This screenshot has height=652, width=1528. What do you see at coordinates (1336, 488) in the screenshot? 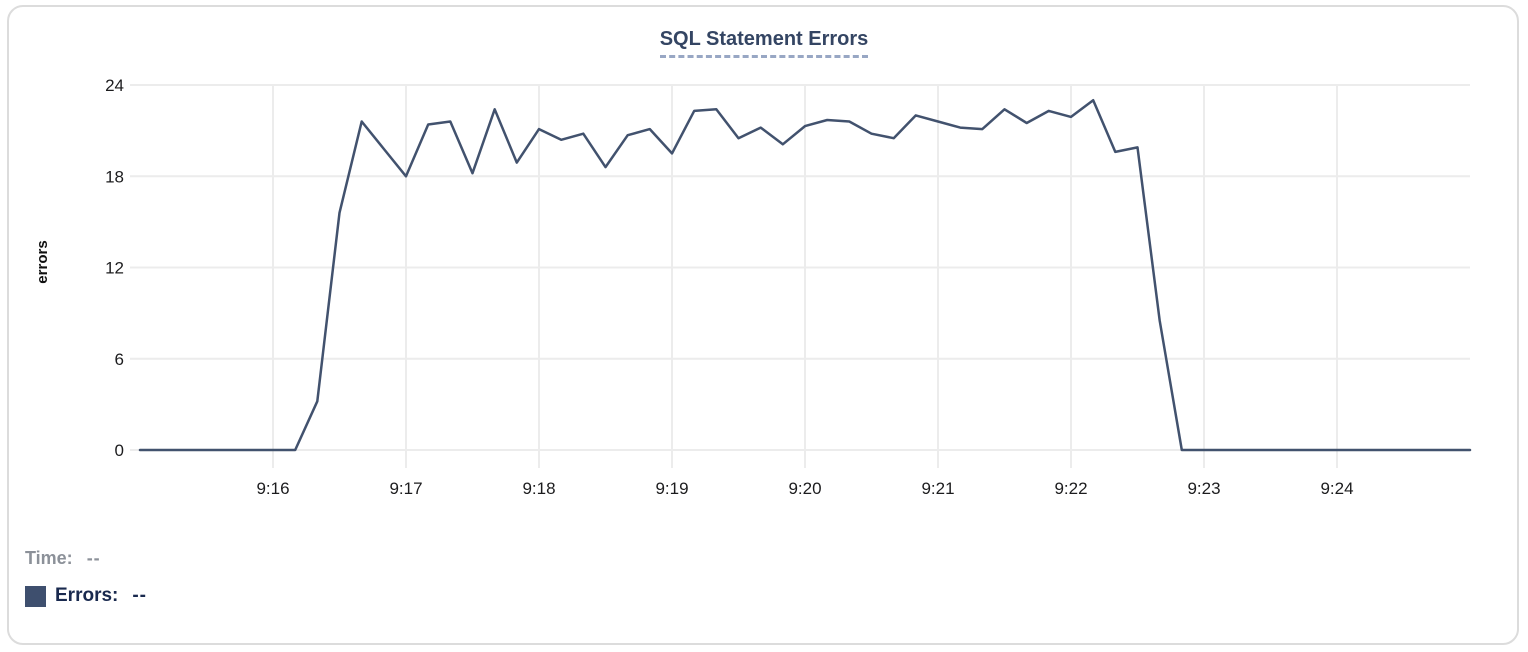
I see `x-tick-label: 9:24` at bounding box center [1336, 488].